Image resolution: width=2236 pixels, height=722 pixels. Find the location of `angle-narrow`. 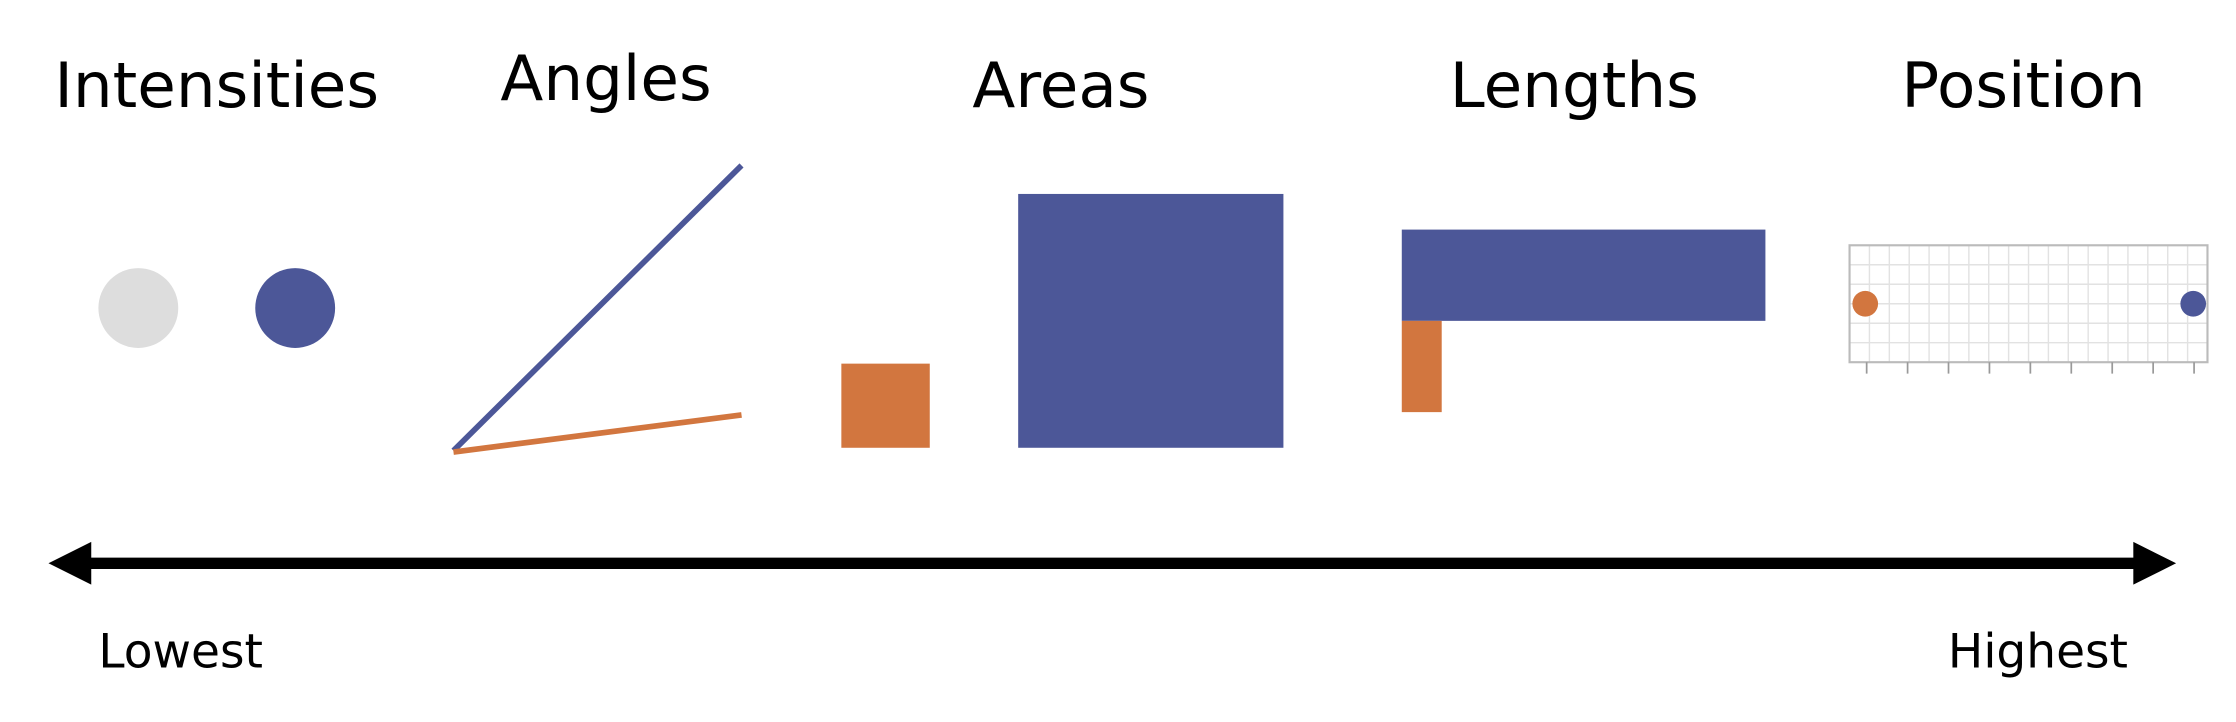

angle-narrow is located at coordinates (597, 433).